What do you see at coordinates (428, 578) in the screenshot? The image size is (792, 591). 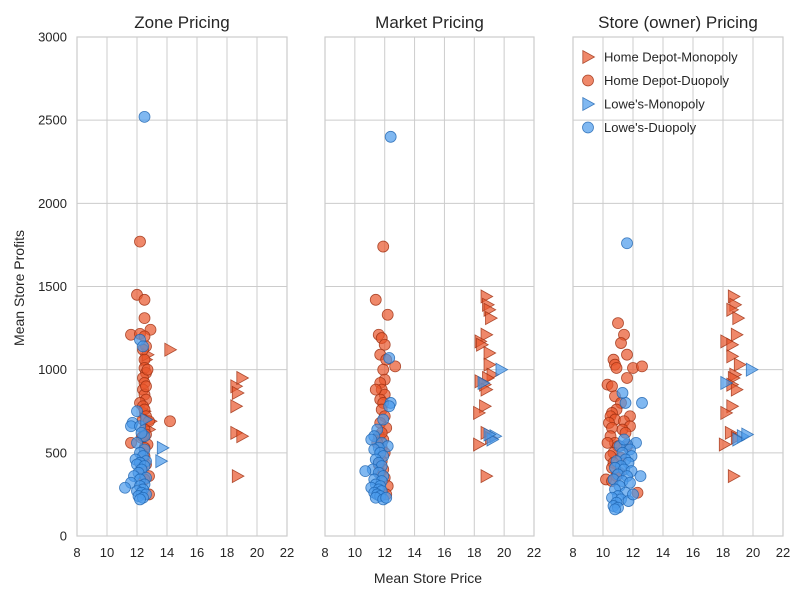 I see `x-axis-label: Mean Store Price` at bounding box center [428, 578].